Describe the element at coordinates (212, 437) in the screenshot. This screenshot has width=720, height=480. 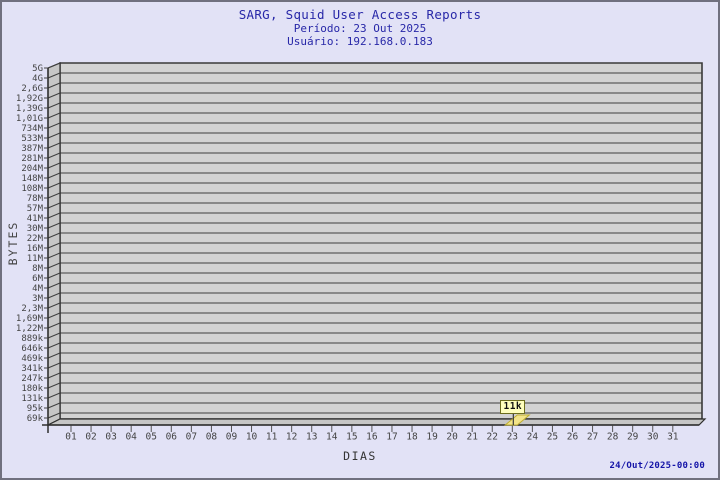
I see `x-tick-label: 08` at that location.